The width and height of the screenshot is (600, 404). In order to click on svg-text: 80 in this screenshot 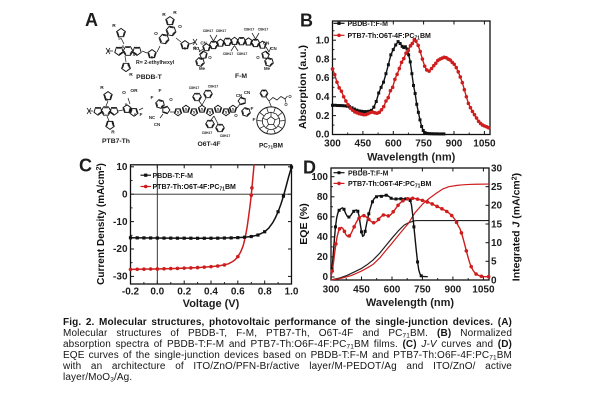, I will do `click(323, 197)`.